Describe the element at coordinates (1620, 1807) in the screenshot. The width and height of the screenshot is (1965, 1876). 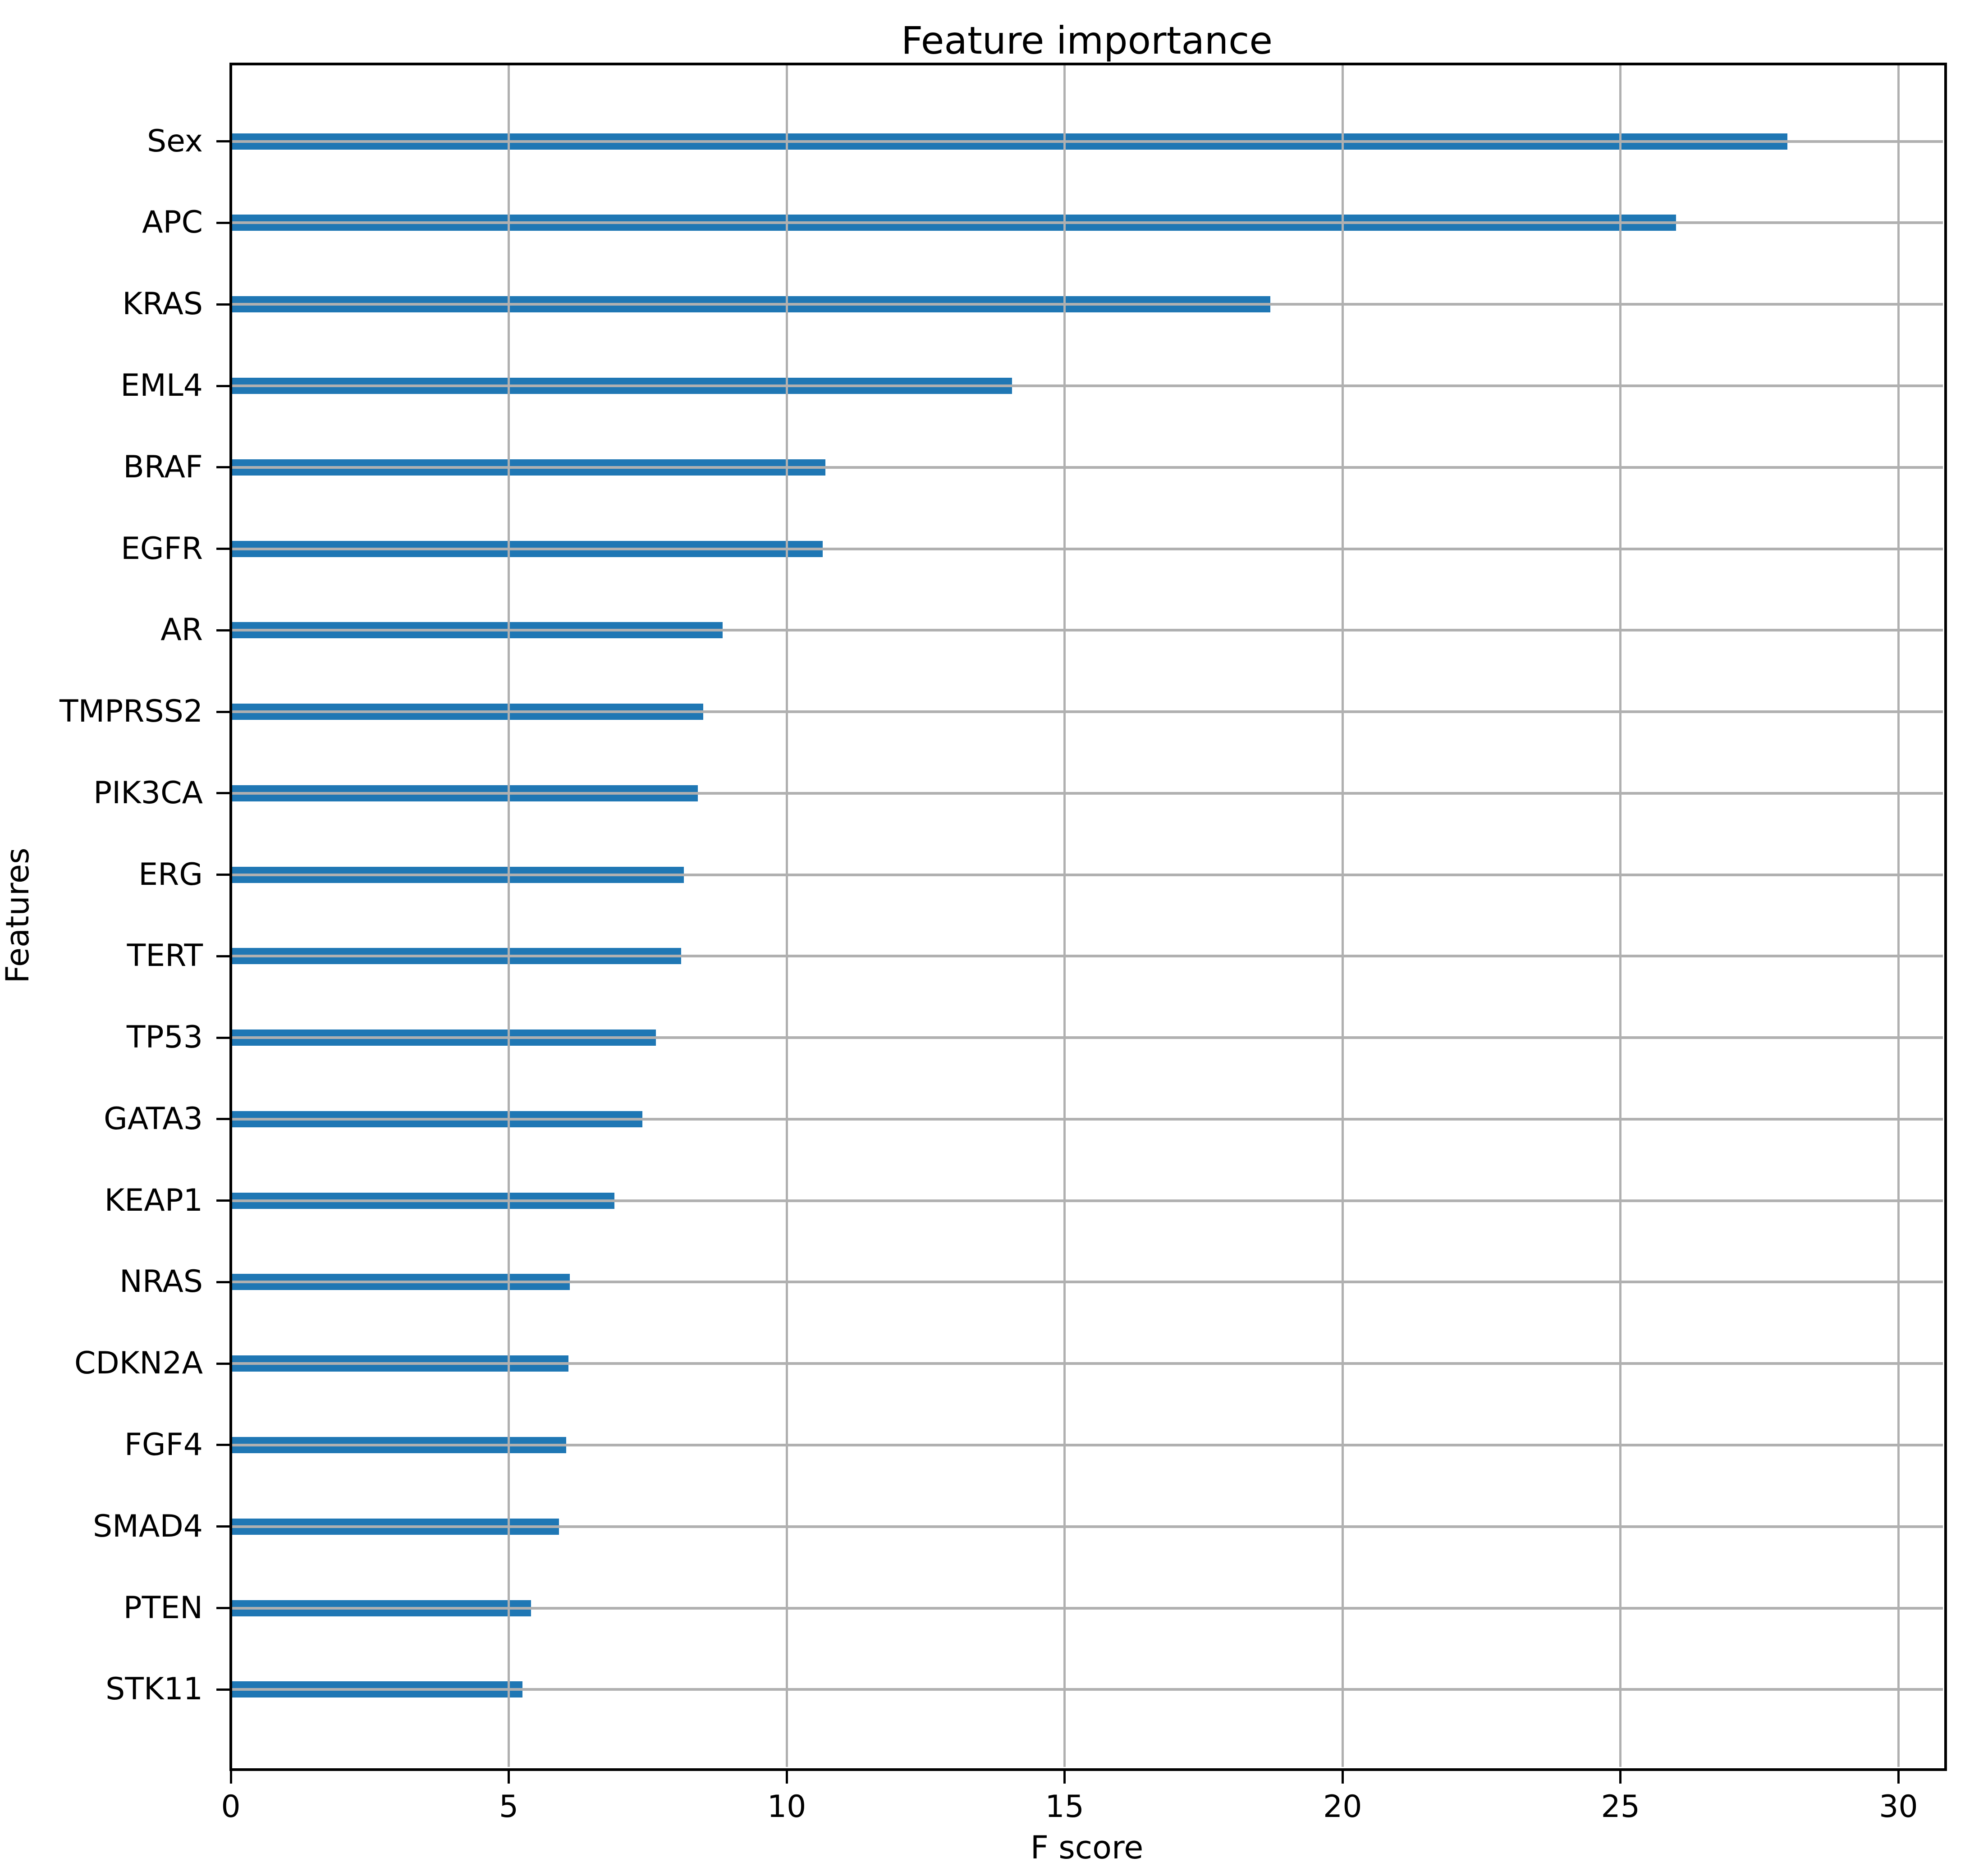
I see `x-tick-label-25: 25` at that location.